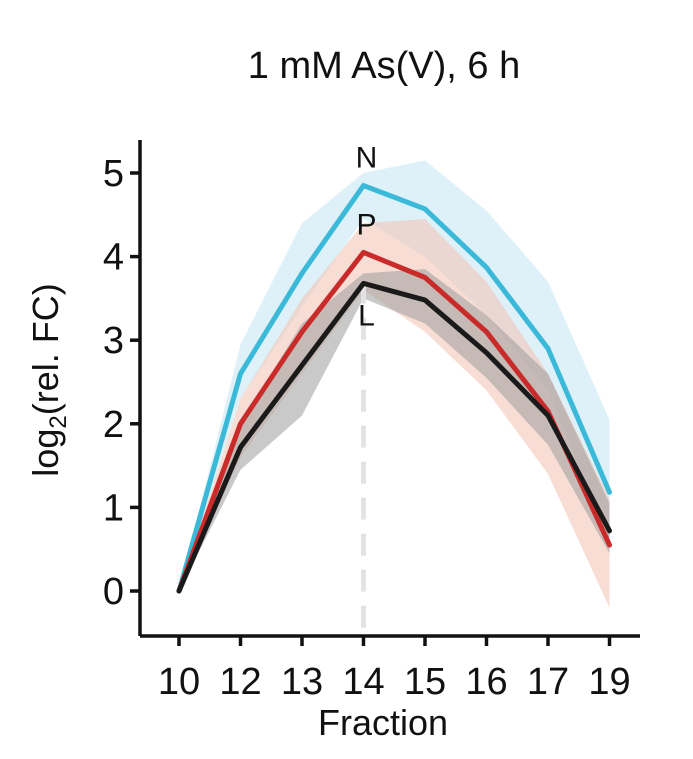 Image resolution: width=693 pixels, height=759 pixels. Describe the element at coordinates (58, 421) in the screenshot. I see `y-axis-label-subscript: 2` at that location.